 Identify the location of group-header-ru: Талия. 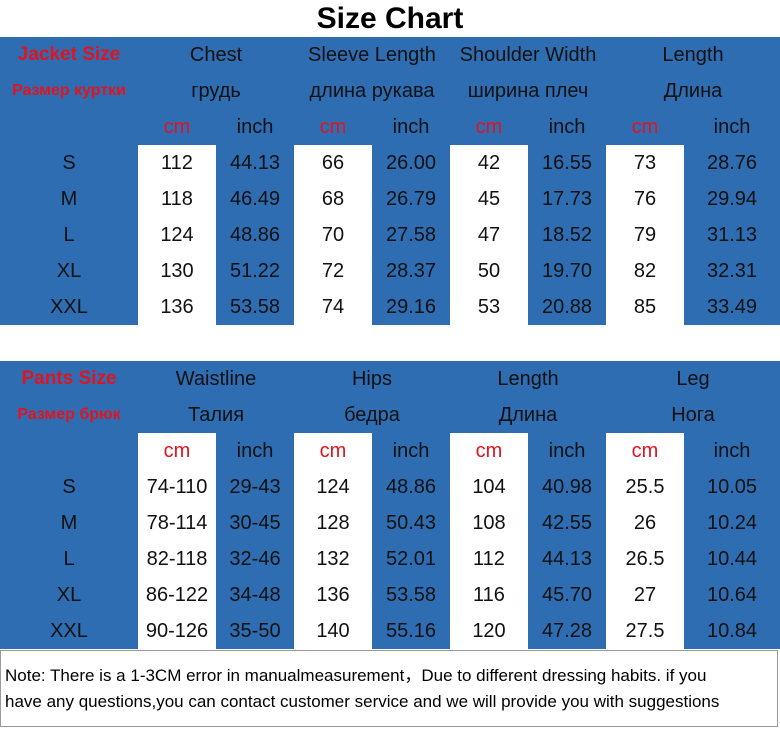
(216, 414).